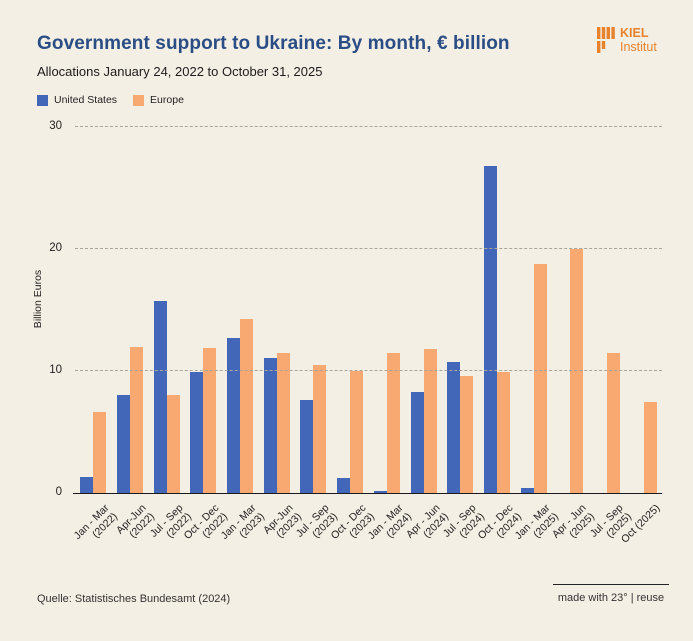 This screenshot has height=641, width=693. Describe the element at coordinates (55, 370) in the screenshot. I see `y-tick-10: 10` at that location.